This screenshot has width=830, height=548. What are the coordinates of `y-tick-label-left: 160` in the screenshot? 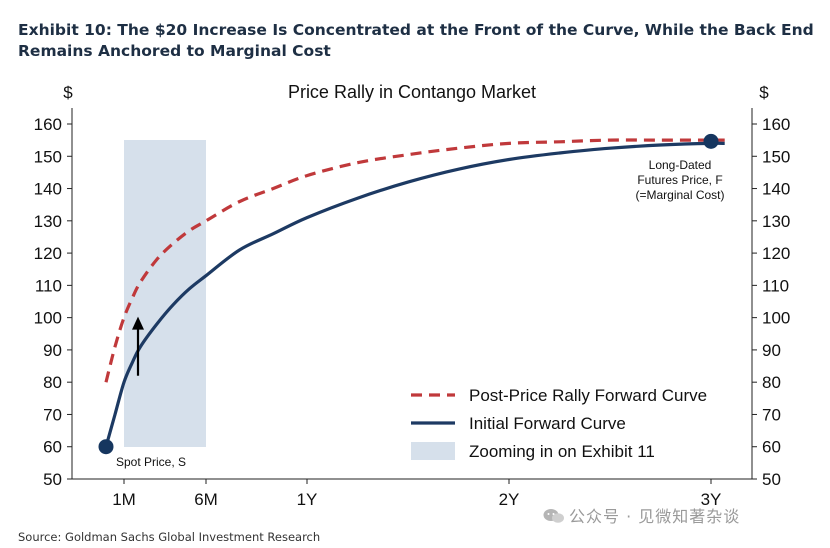 It's located at (48, 124).